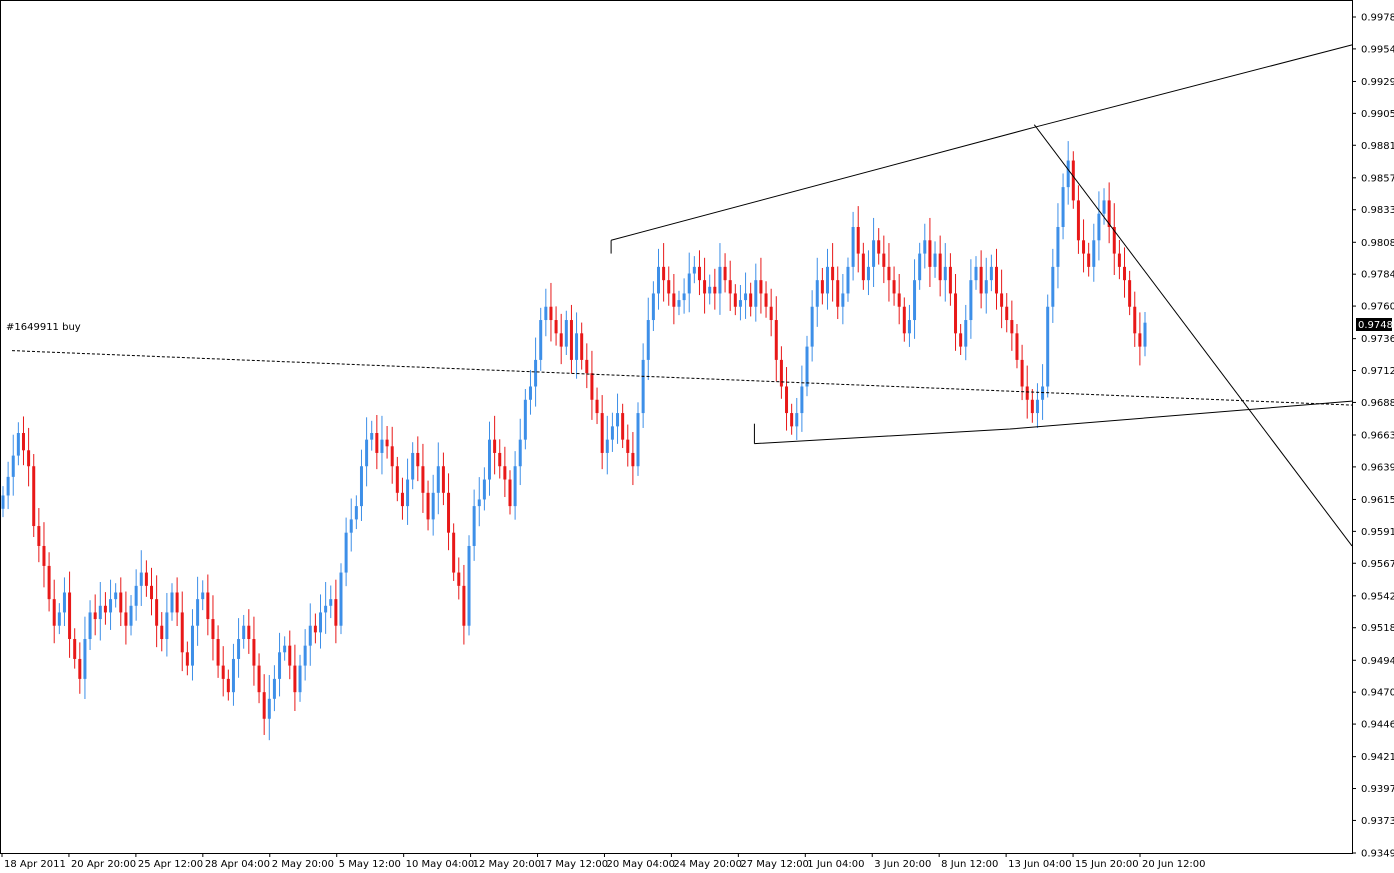 The image size is (1394, 873). I want to click on y-tick-label: 0.98085, so click(1377, 243).